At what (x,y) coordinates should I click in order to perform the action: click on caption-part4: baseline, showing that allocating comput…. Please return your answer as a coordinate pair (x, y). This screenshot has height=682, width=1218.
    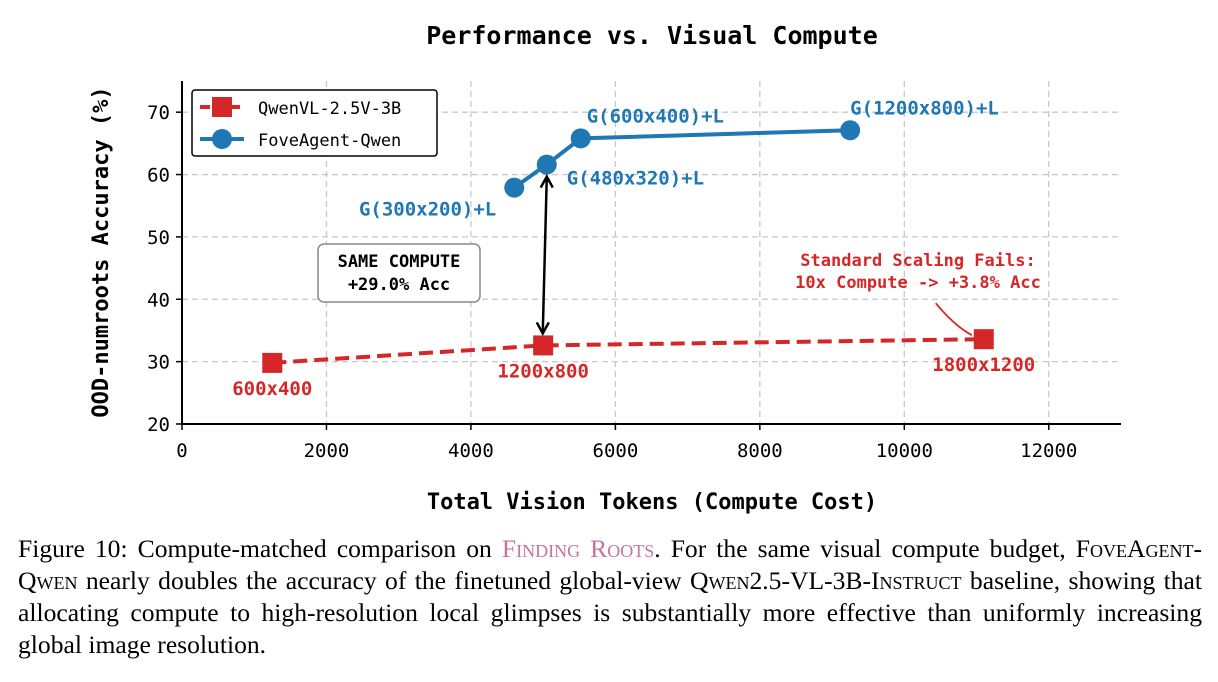
    Looking at the image, I should click on (610, 612).